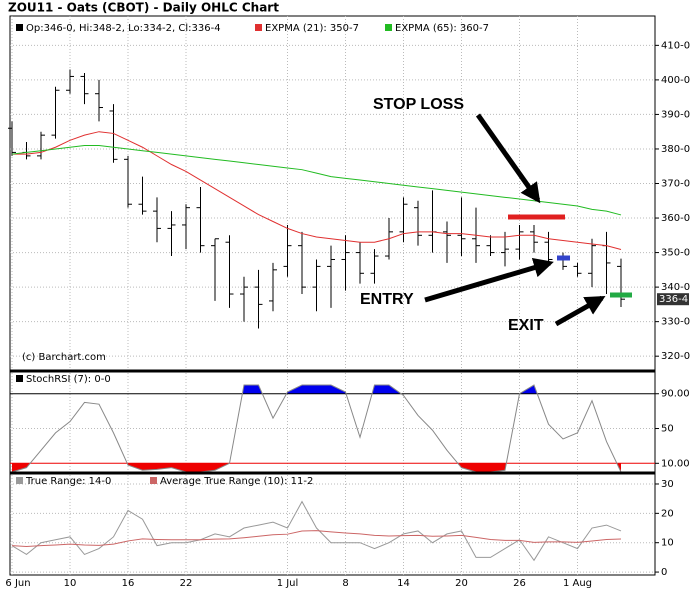 The image size is (700, 613). What do you see at coordinates (418, 104) in the screenshot?
I see `annotation: STOP LOSS` at bounding box center [418, 104].